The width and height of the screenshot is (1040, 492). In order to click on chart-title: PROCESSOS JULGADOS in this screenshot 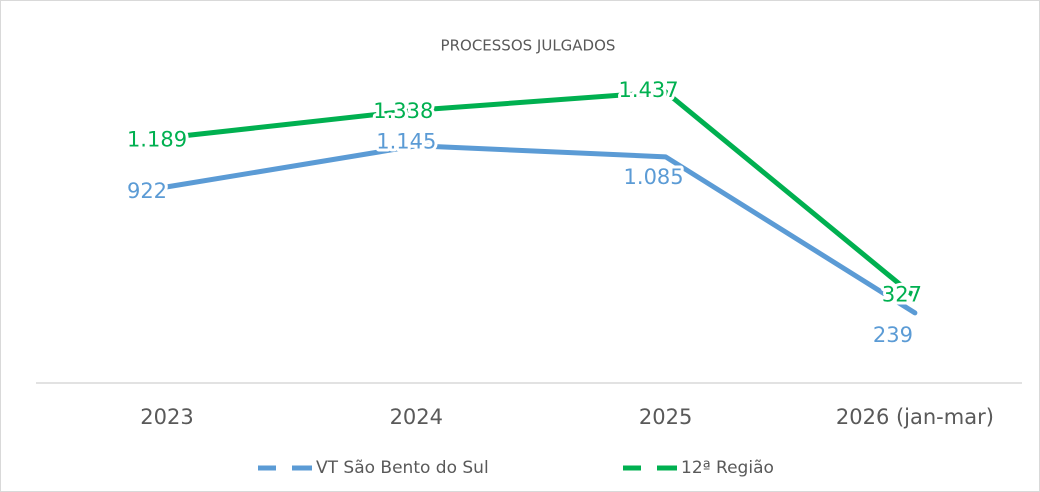, I will do `click(528, 46)`.